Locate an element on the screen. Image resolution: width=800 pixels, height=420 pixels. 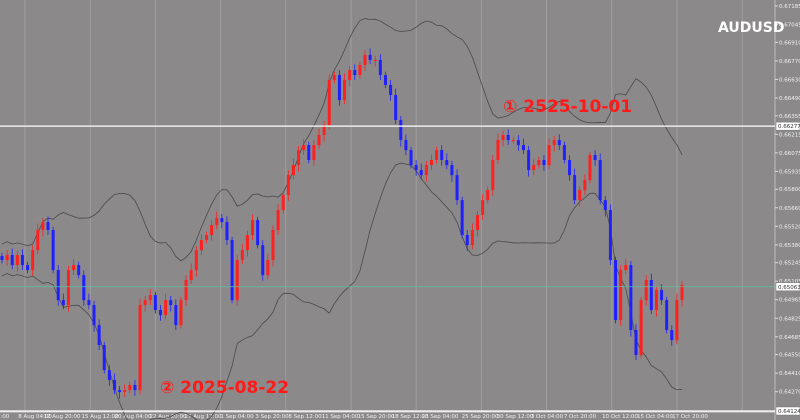
x-tick-label: 10 Oct 12:00 is located at coordinates (620, 417).